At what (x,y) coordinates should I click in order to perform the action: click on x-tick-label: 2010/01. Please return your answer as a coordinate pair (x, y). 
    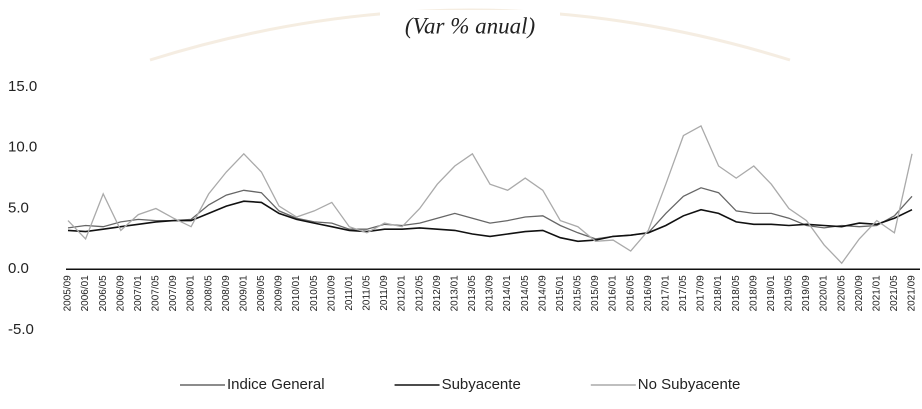
    Looking at the image, I should click on (296, 293).